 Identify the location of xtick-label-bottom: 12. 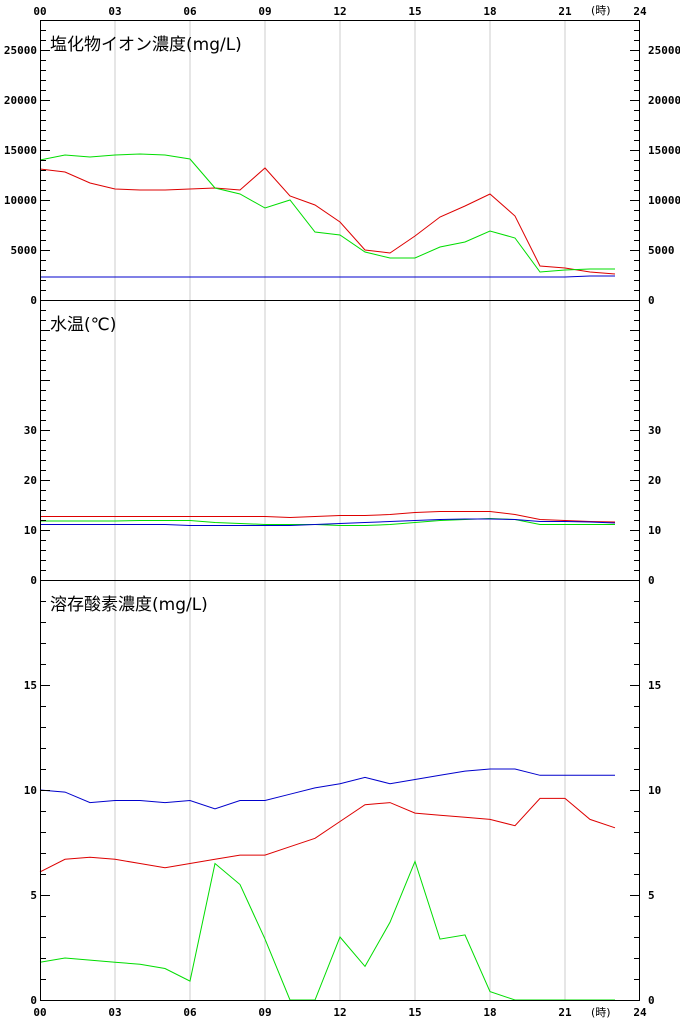
(339, 1012).